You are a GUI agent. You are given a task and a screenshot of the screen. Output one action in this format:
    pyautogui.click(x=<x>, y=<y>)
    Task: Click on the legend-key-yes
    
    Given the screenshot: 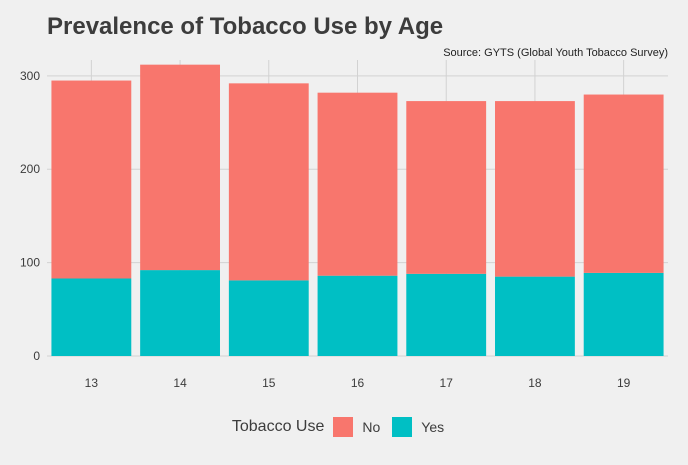 What is the action you would take?
    pyautogui.click(x=402, y=427)
    